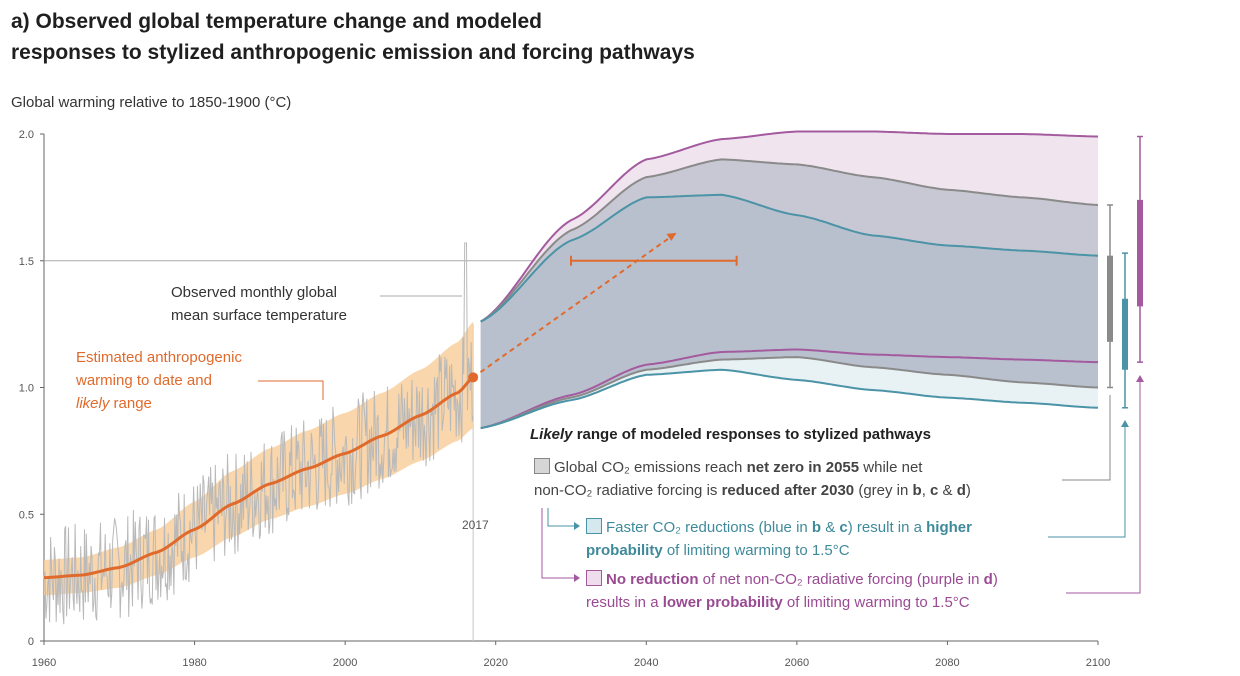 This screenshot has width=1240, height=676. I want to click on purple-connector-arrow, so click(1140, 378).